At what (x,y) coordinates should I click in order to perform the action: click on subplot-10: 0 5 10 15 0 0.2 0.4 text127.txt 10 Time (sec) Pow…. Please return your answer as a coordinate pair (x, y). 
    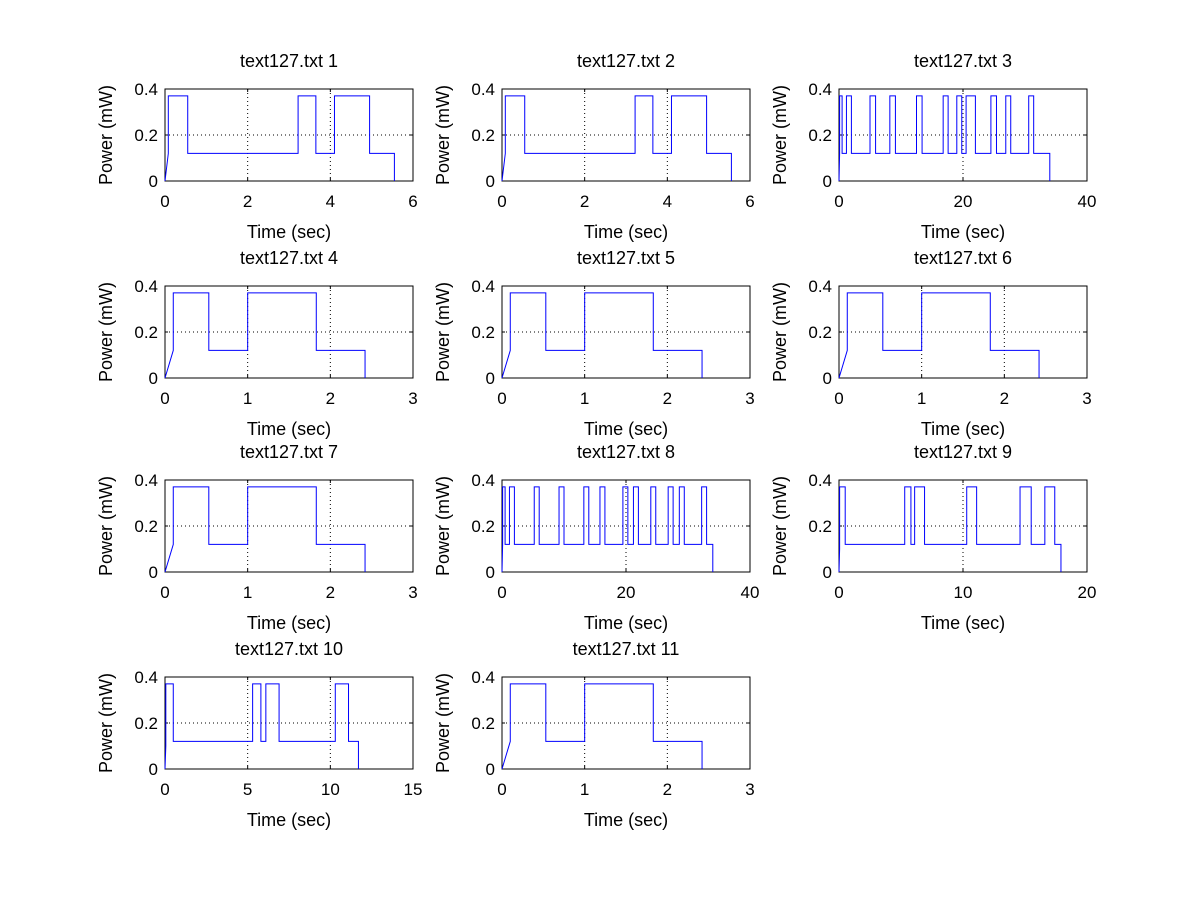
    Looking at the image, I should click on (259, 734).